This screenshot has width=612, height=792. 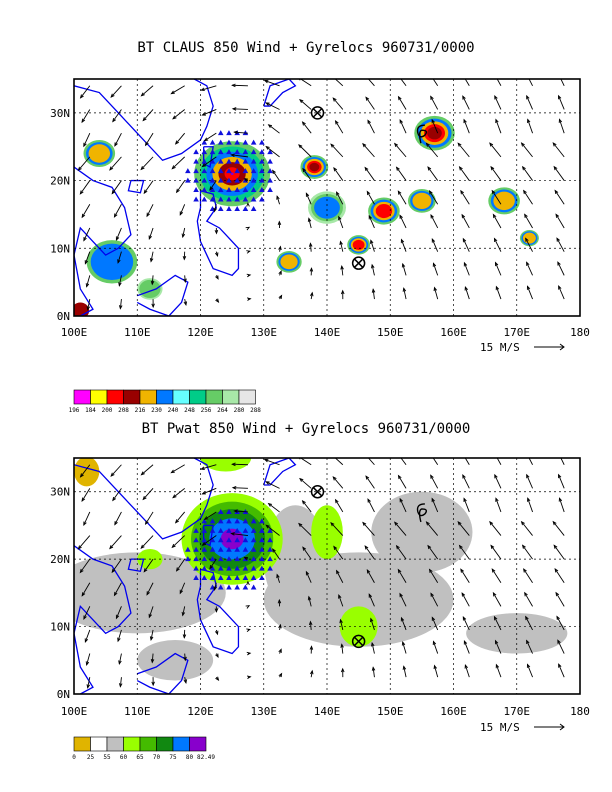 What do you see at coordinates (422, 513) in the screenshot?
I see `tropical-cyclone-icon` at bounding box center [422, 513].